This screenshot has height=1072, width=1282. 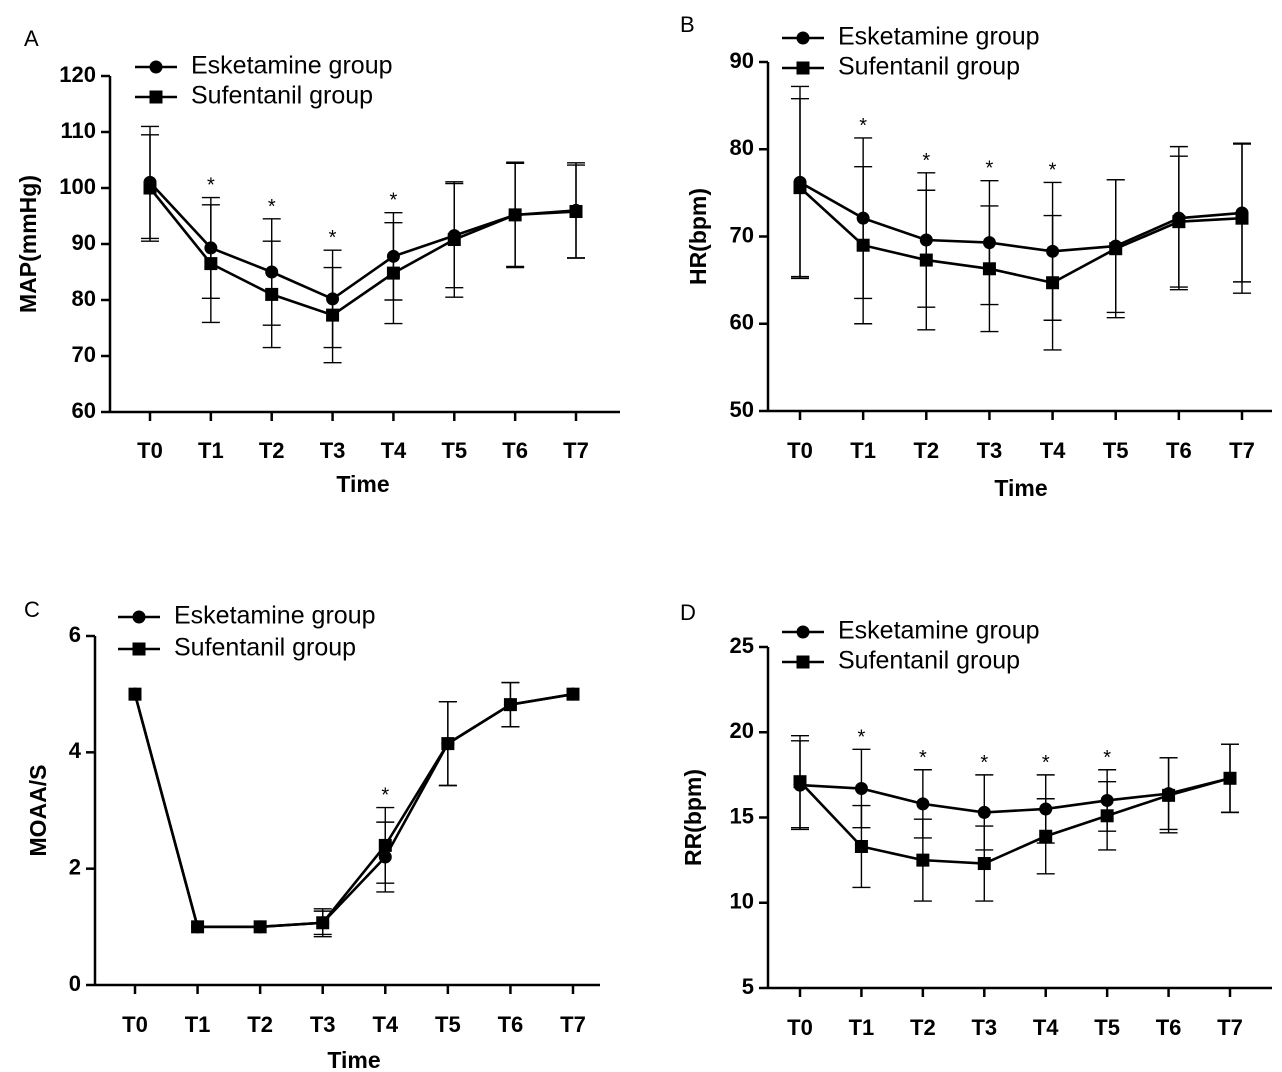 I want to click on y-tick-label: 70, so click(x=742, y=234).